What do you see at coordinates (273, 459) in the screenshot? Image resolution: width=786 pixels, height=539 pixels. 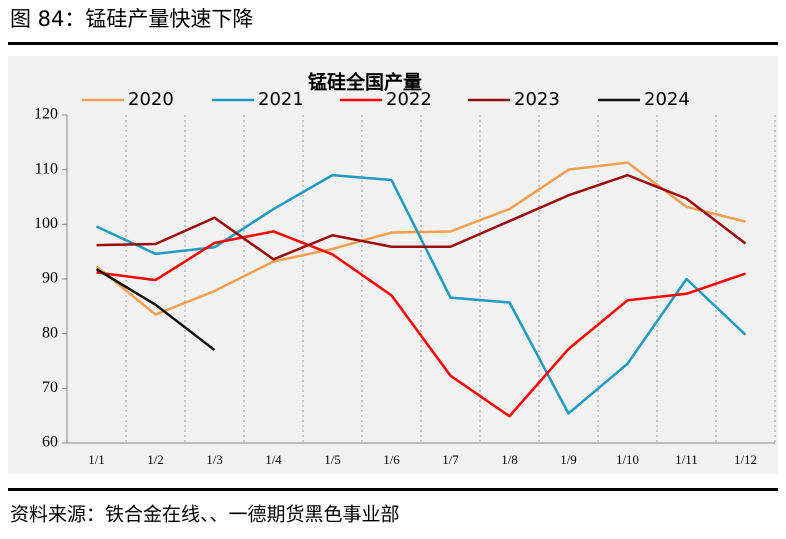 I see `x-tick-label: 1/4` at bounding box center [273, 459].